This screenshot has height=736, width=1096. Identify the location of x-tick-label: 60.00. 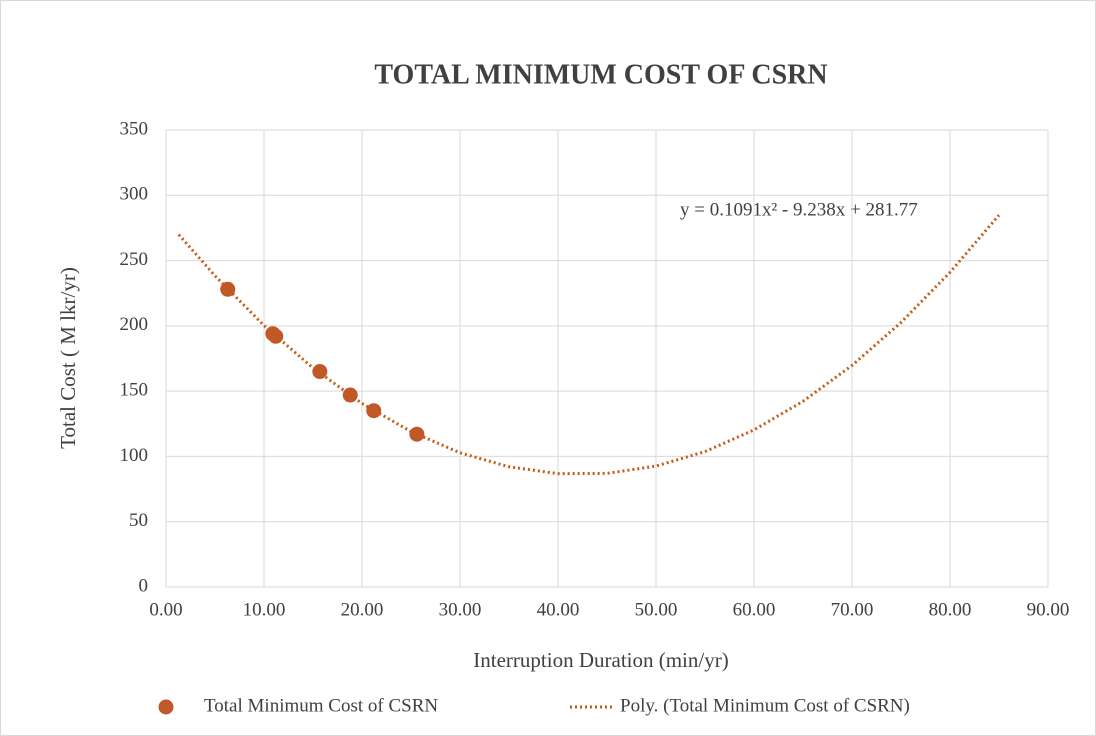
(754, 609).